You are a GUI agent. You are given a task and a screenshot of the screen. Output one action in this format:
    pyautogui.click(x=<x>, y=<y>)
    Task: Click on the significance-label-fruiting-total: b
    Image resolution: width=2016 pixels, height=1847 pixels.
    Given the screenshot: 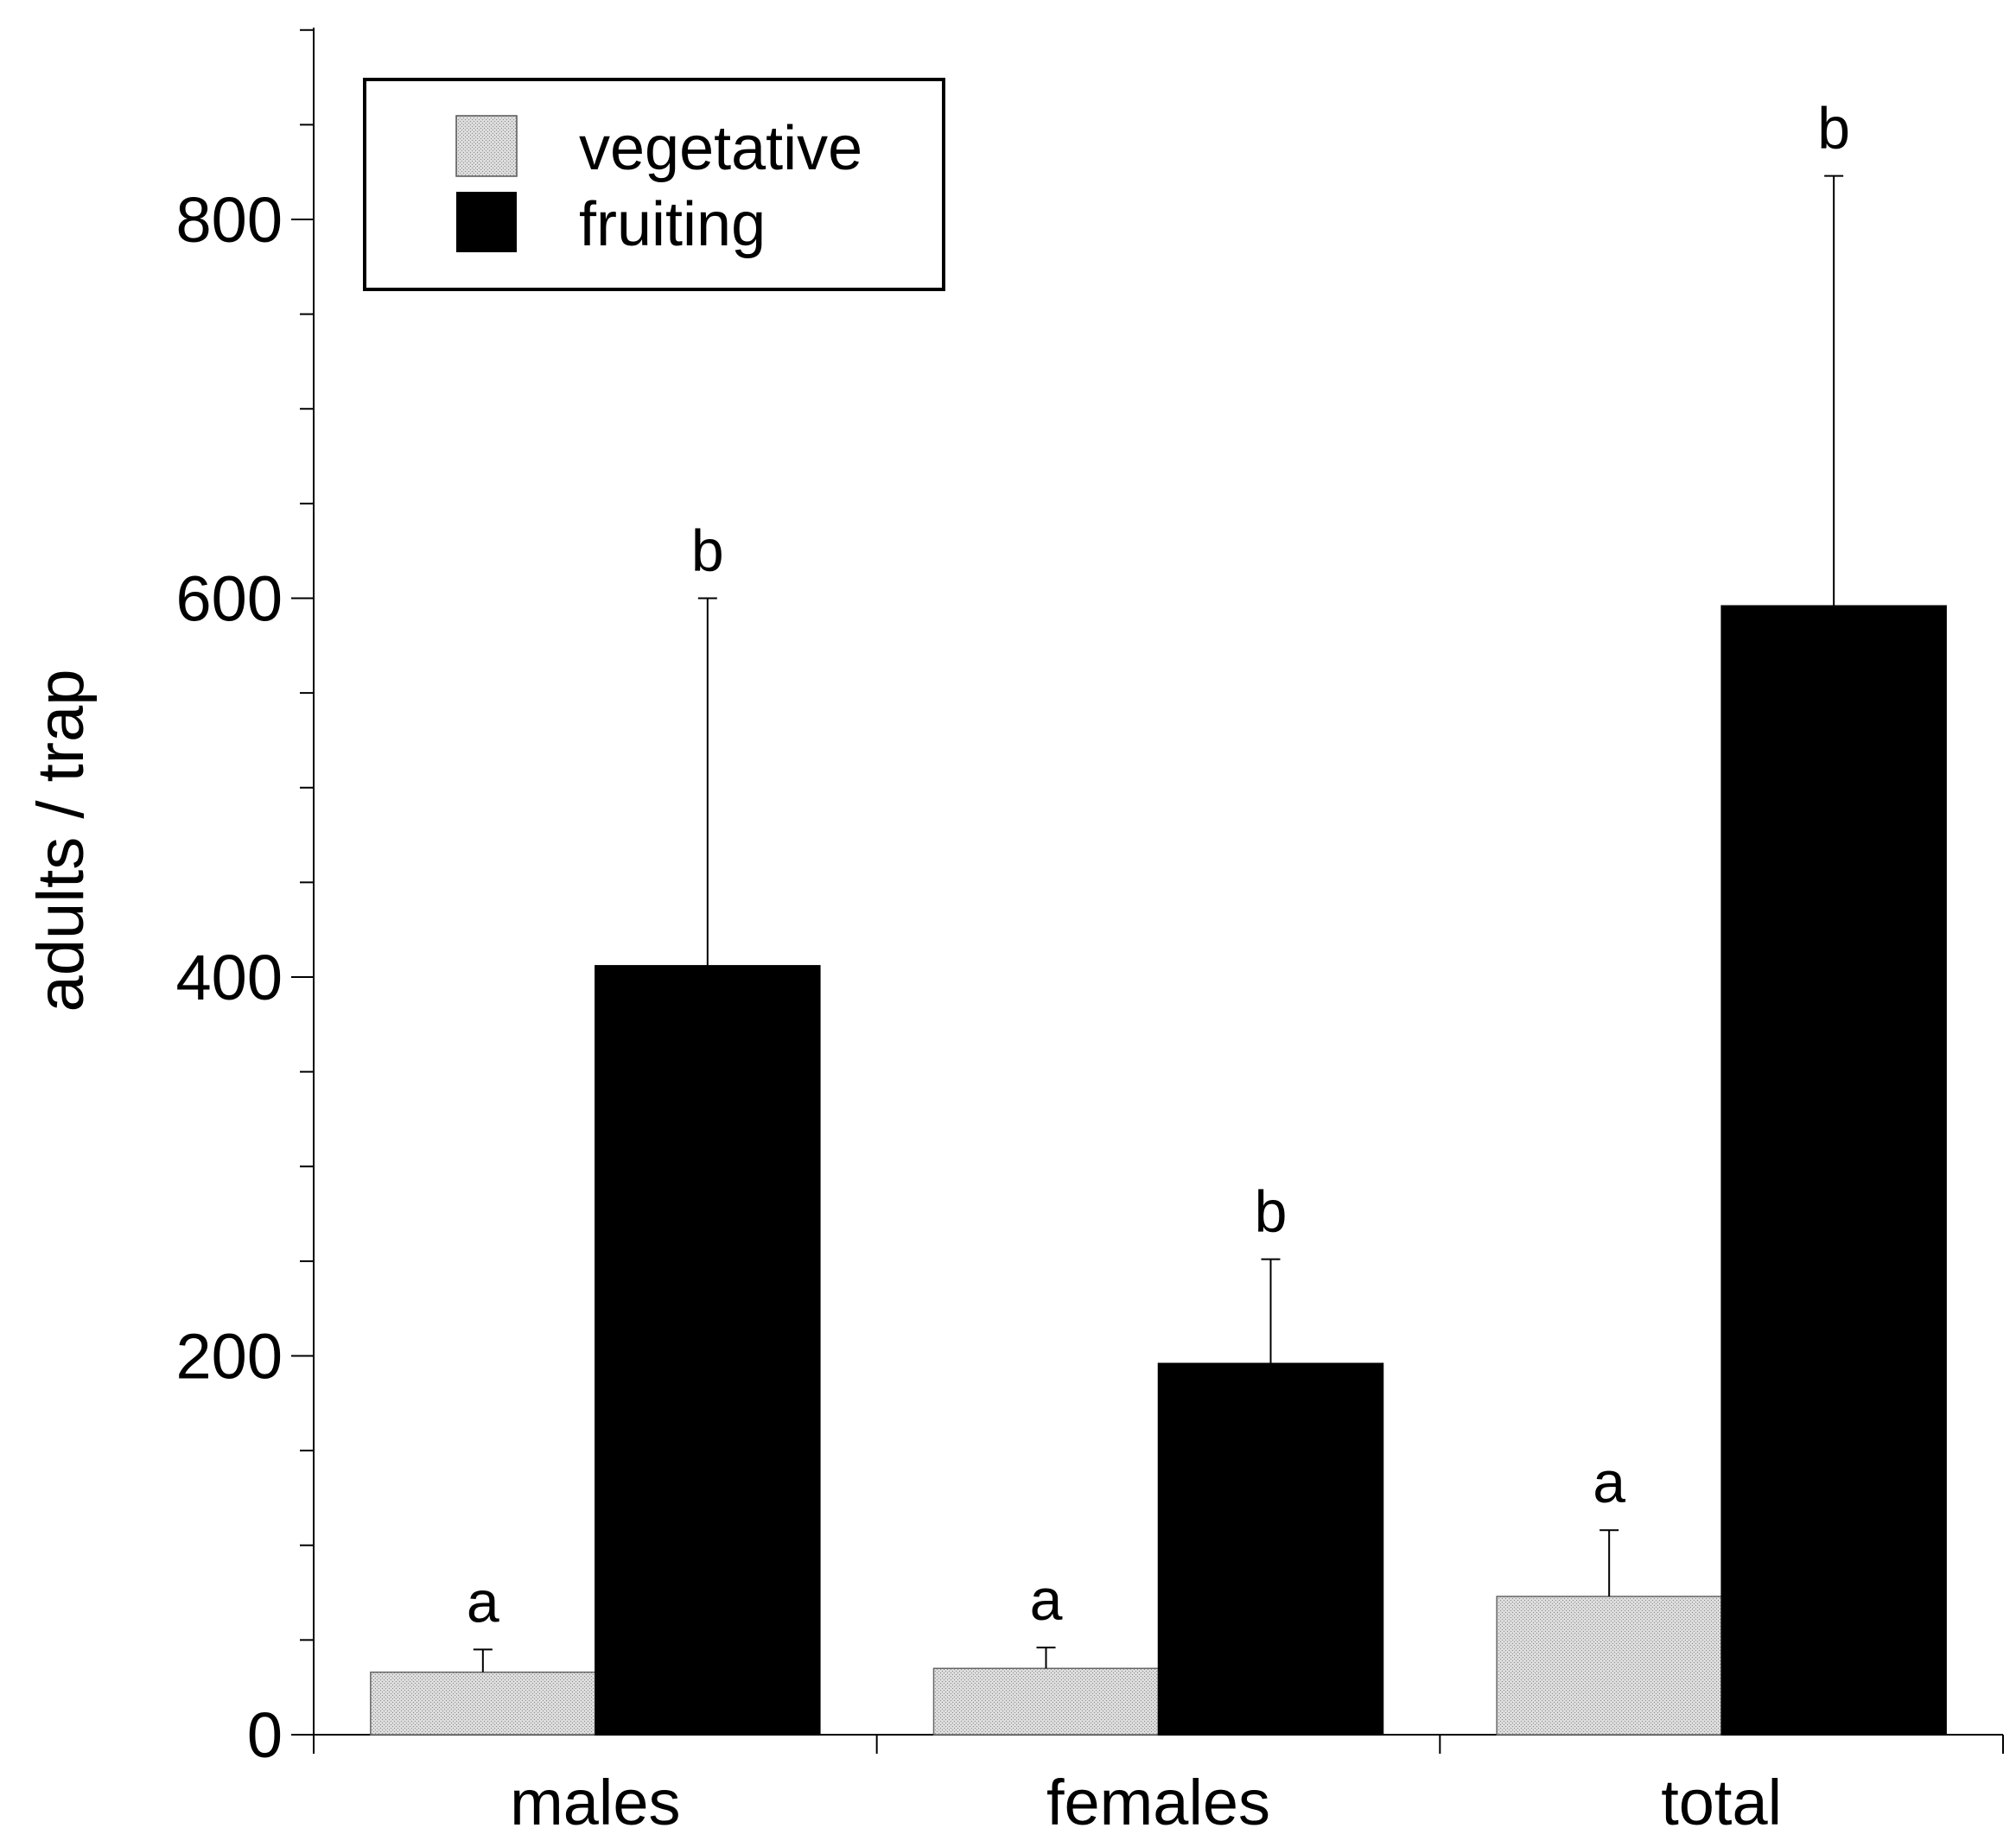 What is the action you would take?
    pyautogui.click(x=1833, y=129)
    